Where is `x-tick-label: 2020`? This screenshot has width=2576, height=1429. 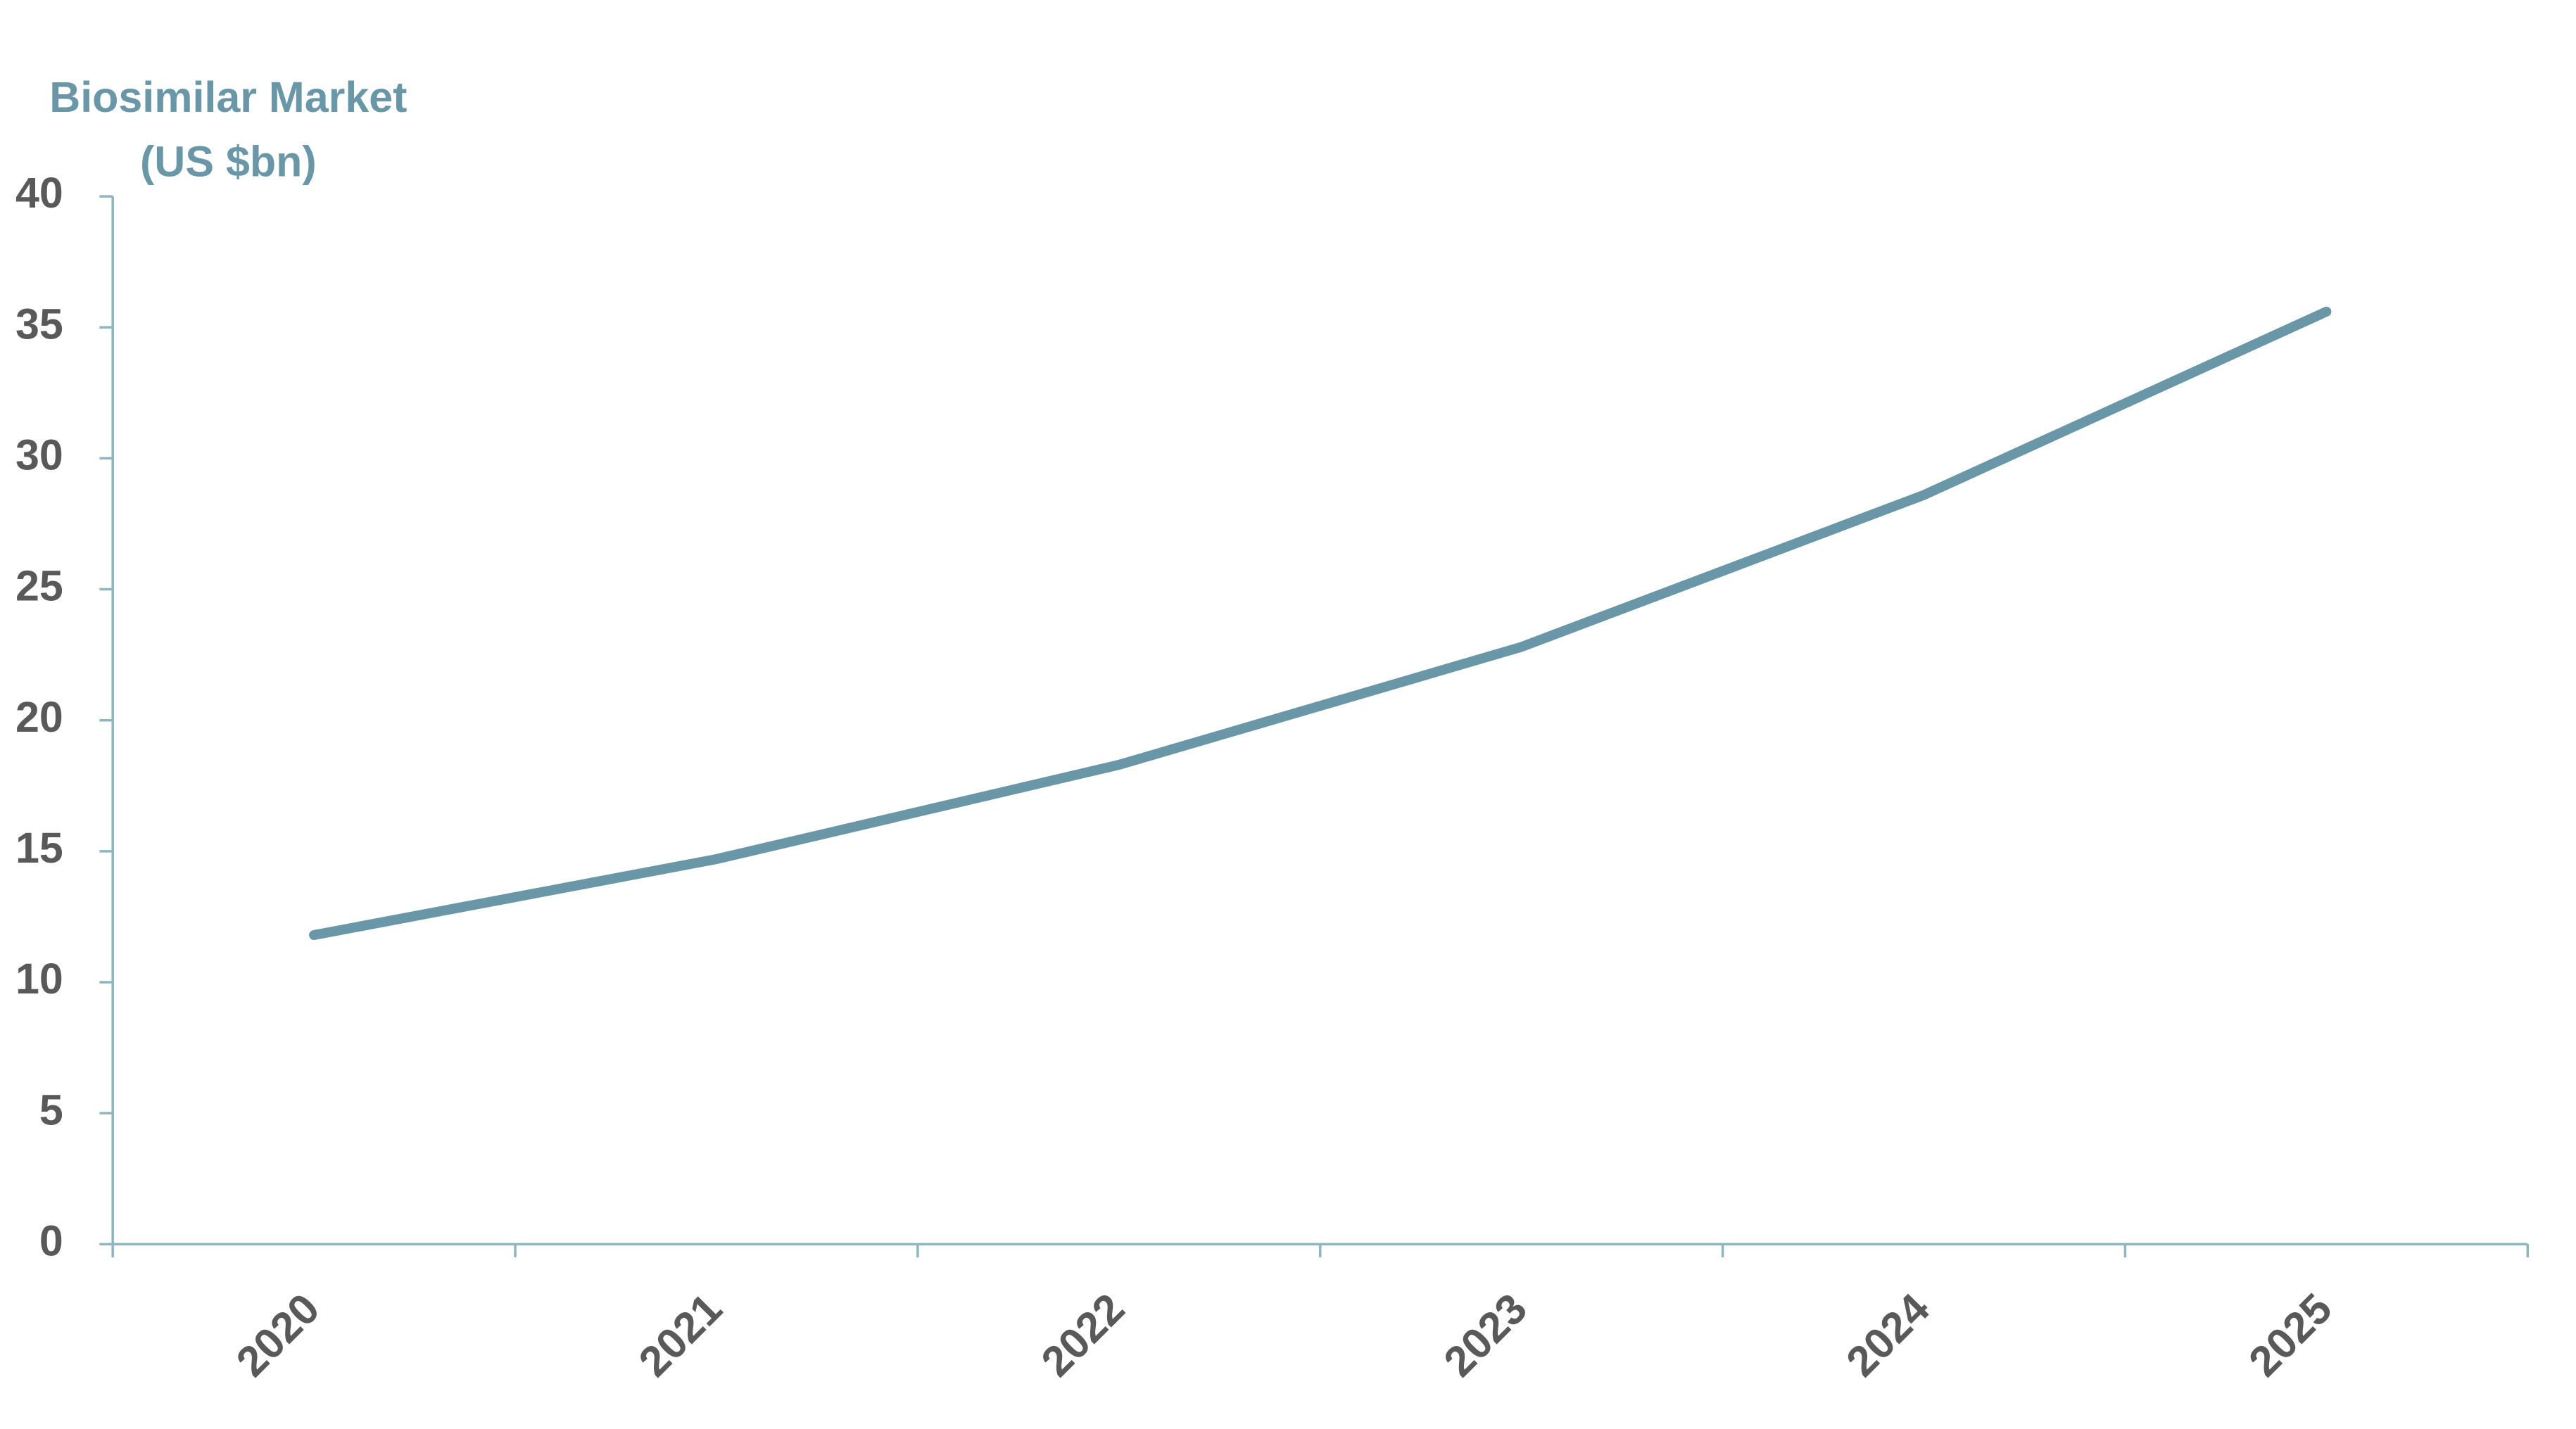
x-tick-label: 2020 is located at coordinates (278, 1334).